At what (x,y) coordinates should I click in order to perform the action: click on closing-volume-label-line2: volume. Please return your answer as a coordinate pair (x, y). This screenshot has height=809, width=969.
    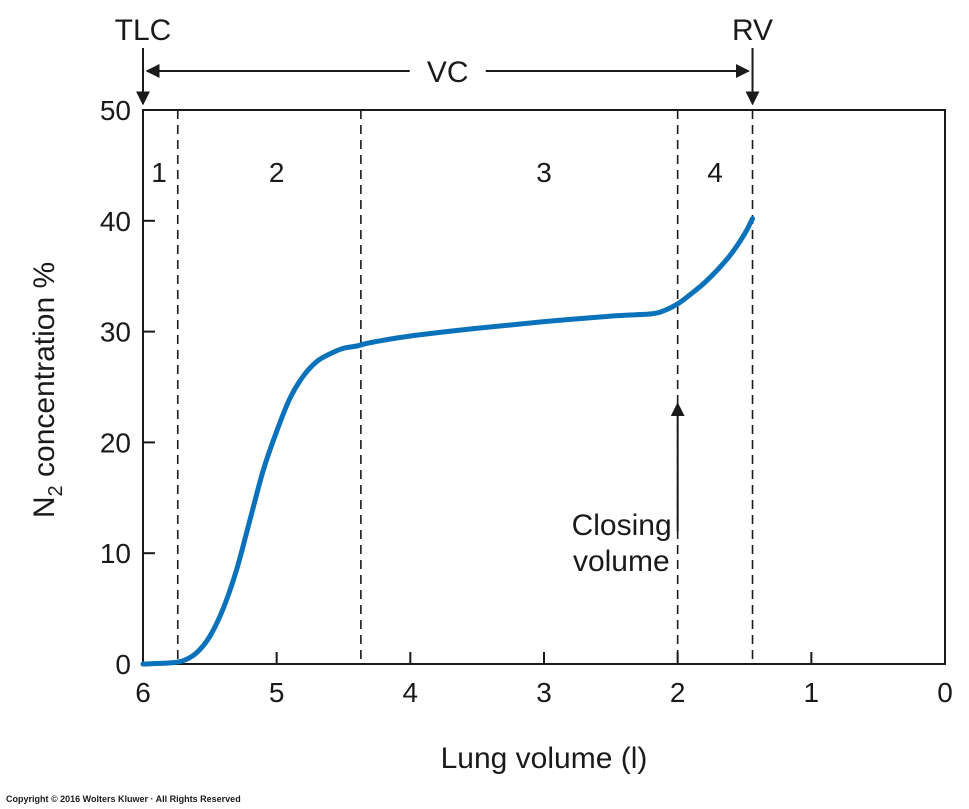
    Looking at the image, I should click on (621, 561).